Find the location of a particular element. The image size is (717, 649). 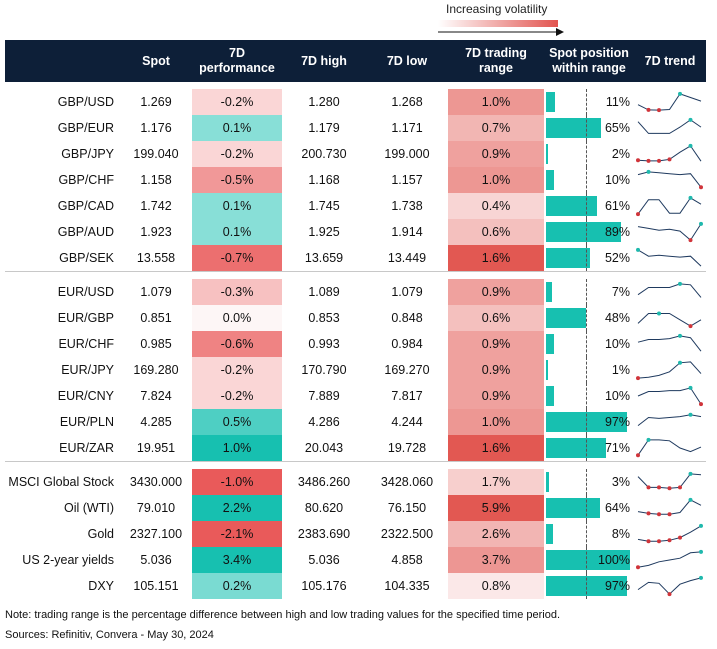

table-row: GBP/USD 1.269 -0.2% 1.280 1.268 1.0% 11% is located at coordinates (355, 102).